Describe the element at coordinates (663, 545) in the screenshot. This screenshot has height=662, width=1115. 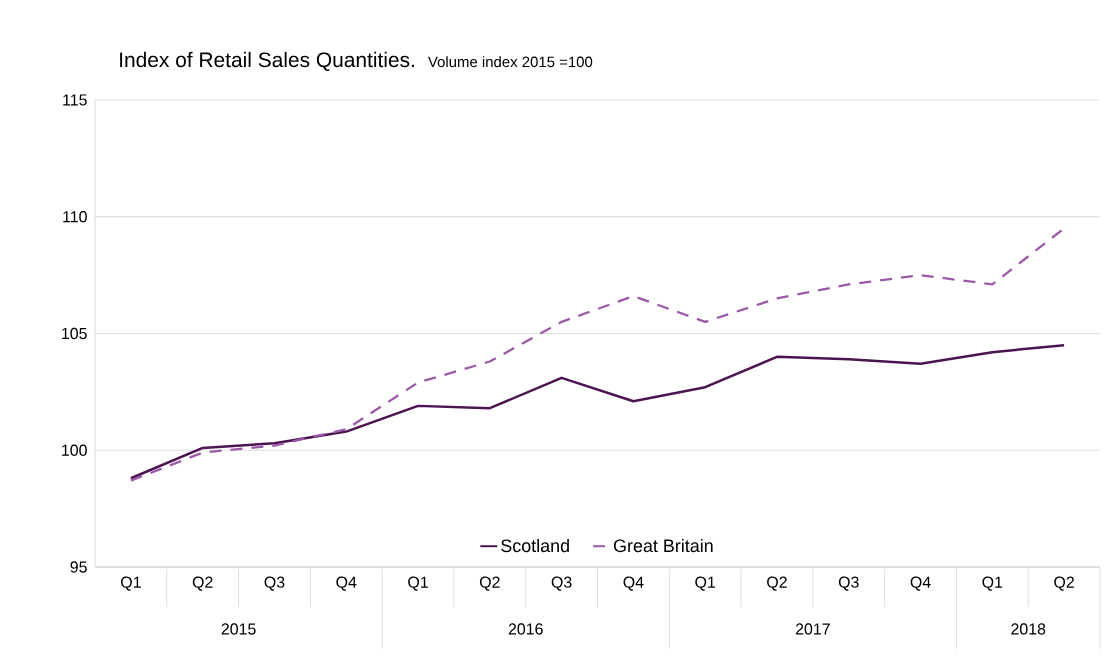
I see `legend-label: Great Britain` at that location.